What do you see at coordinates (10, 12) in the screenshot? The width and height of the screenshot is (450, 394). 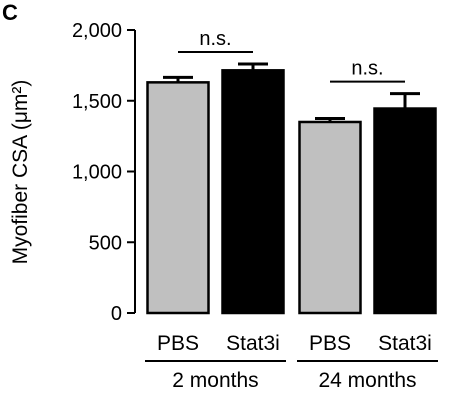 I see `panel-letter: C` at bounding box center [10, 12].